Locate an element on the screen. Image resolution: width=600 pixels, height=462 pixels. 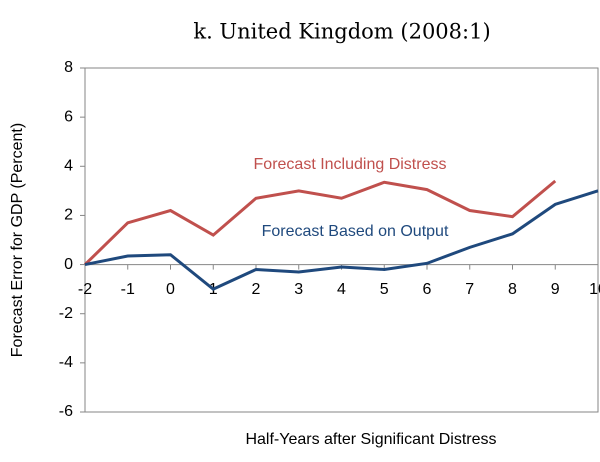
series-annotation: Forecast Including Distress is located at coordinates (350, 164).